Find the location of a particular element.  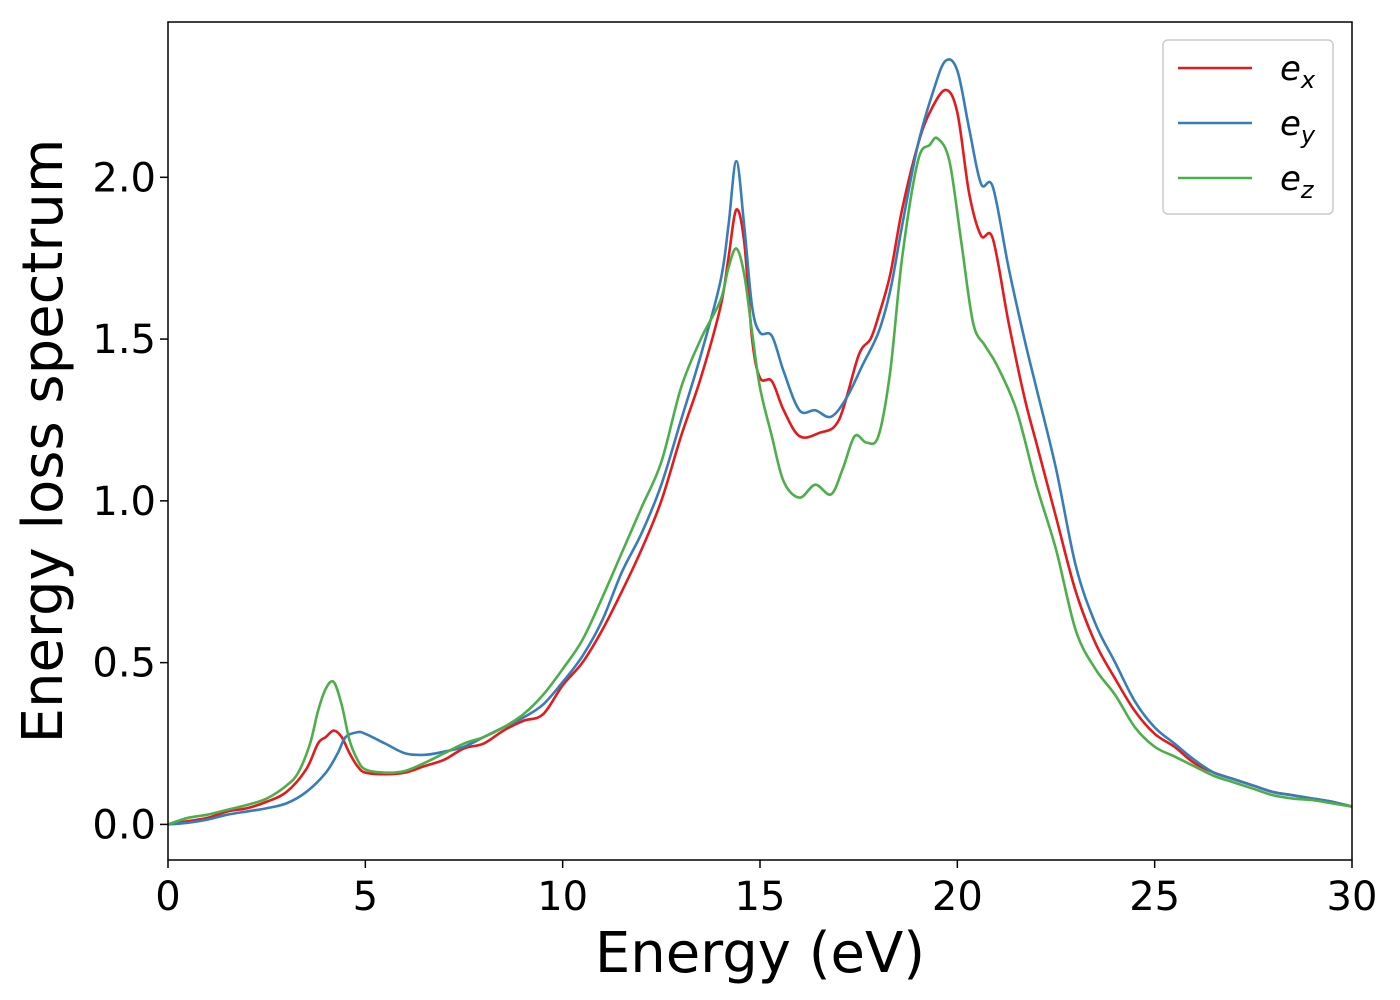

legend-label-subscript: z is located at coordinates (1307, 190).